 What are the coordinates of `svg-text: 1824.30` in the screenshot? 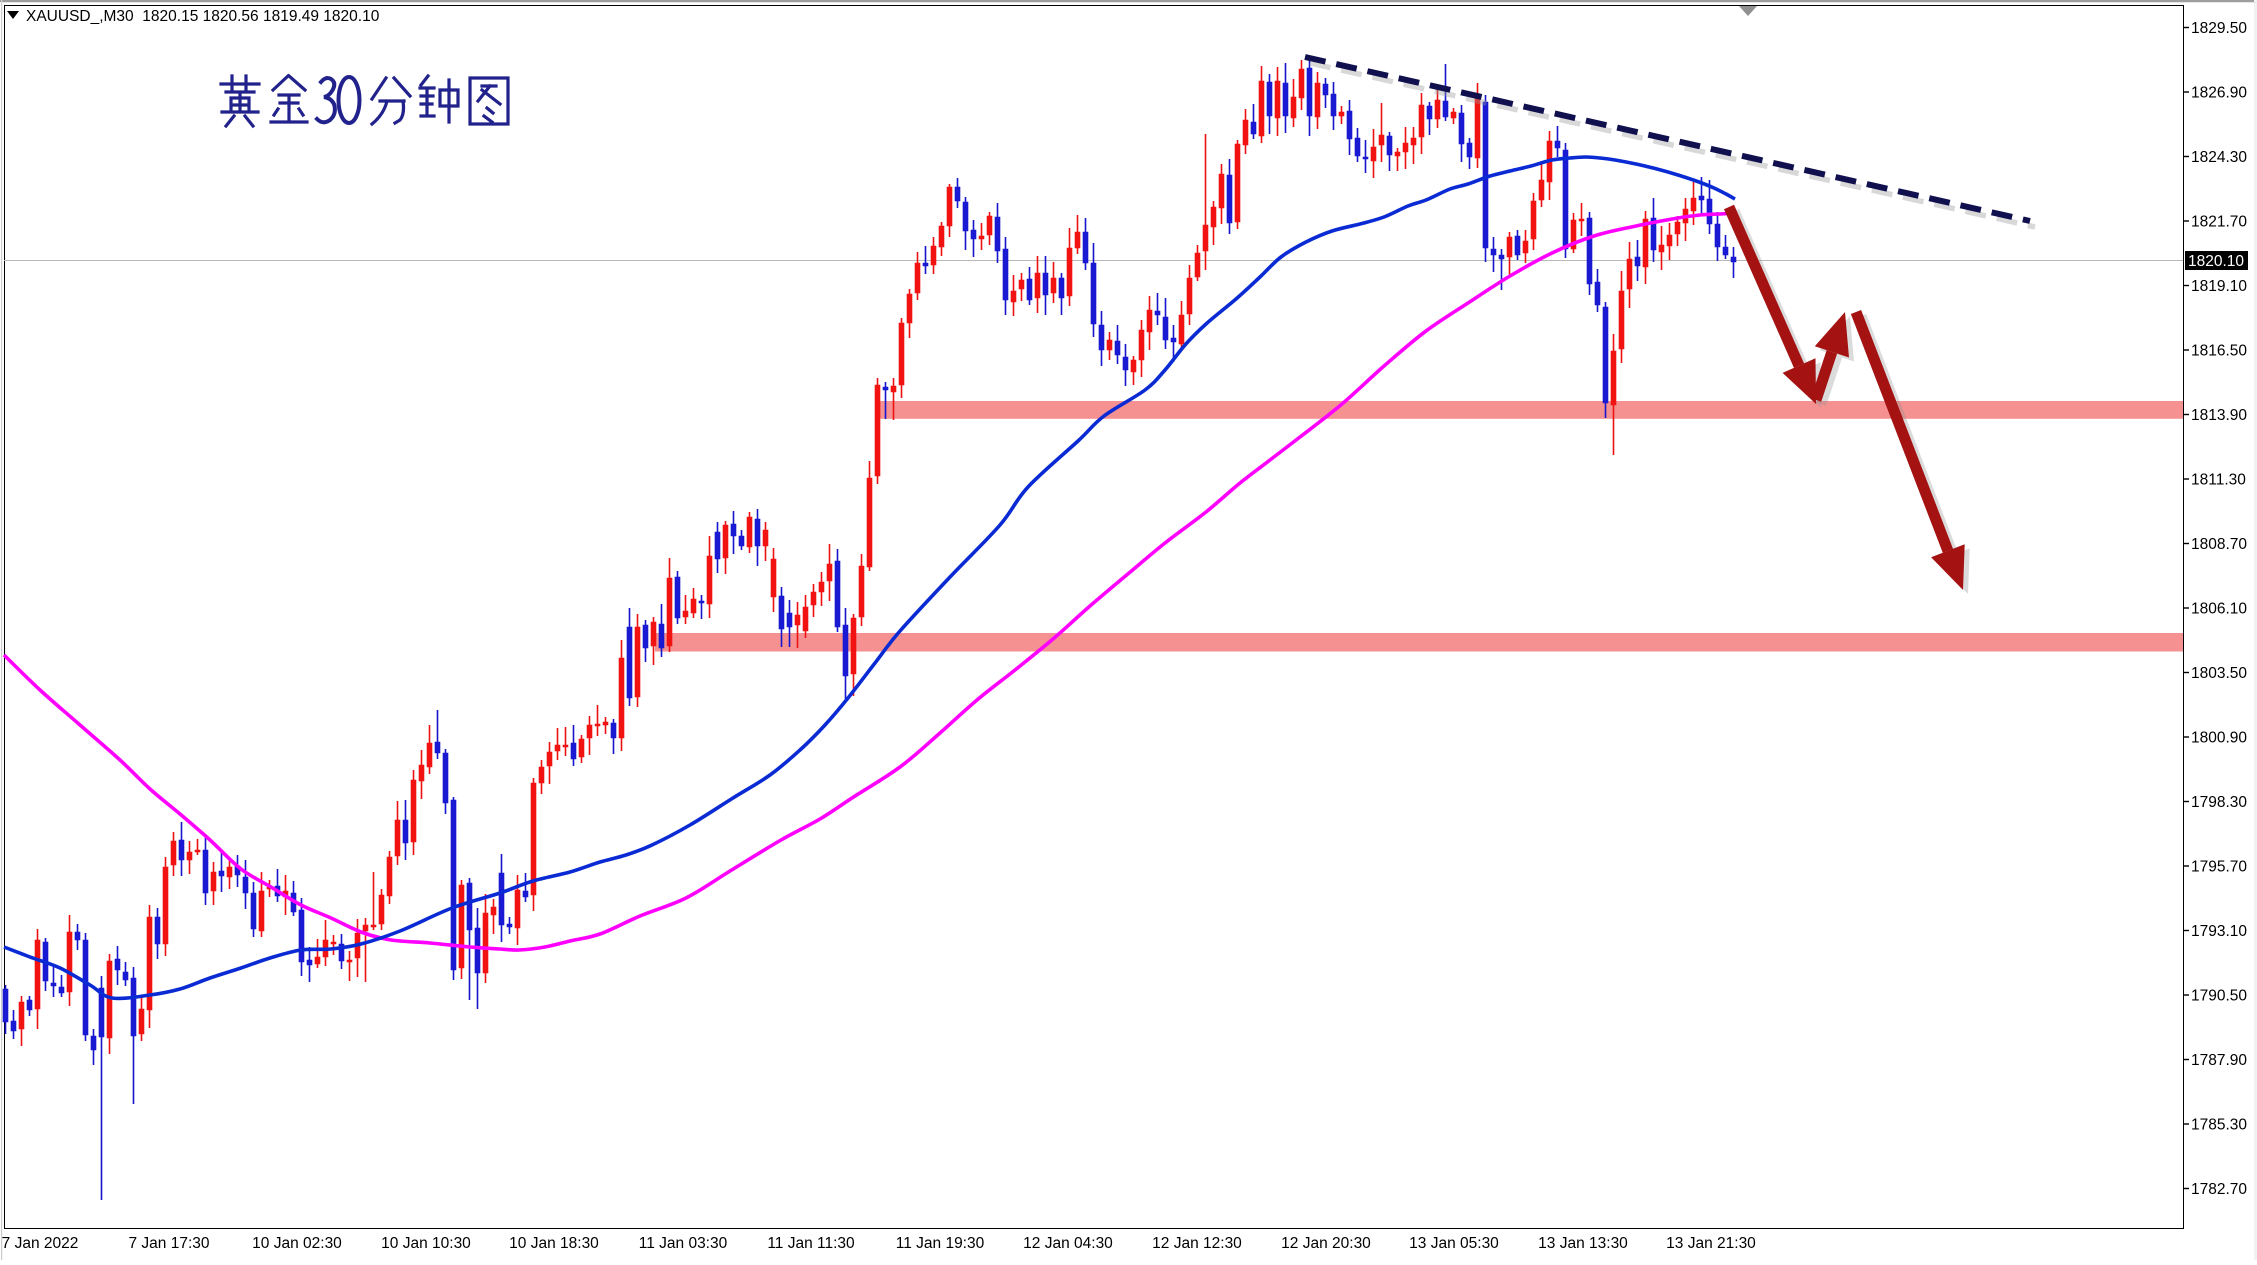 It's located at (2219, 157).